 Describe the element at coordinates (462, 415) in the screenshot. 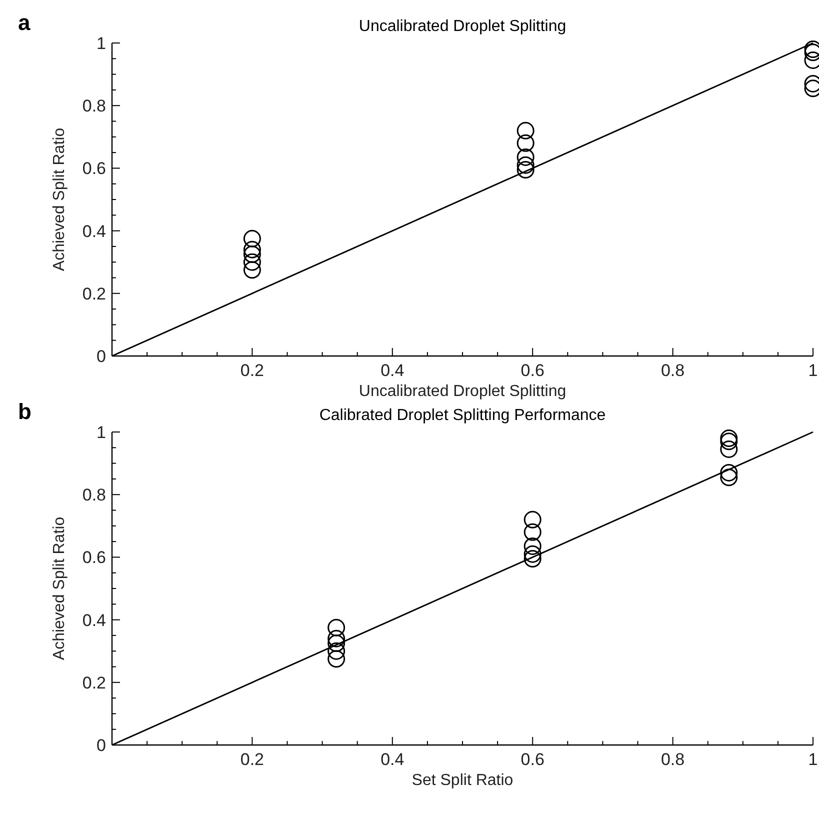

I see `chart-title: Calibrated Droplet Splitting Performance` at that location.